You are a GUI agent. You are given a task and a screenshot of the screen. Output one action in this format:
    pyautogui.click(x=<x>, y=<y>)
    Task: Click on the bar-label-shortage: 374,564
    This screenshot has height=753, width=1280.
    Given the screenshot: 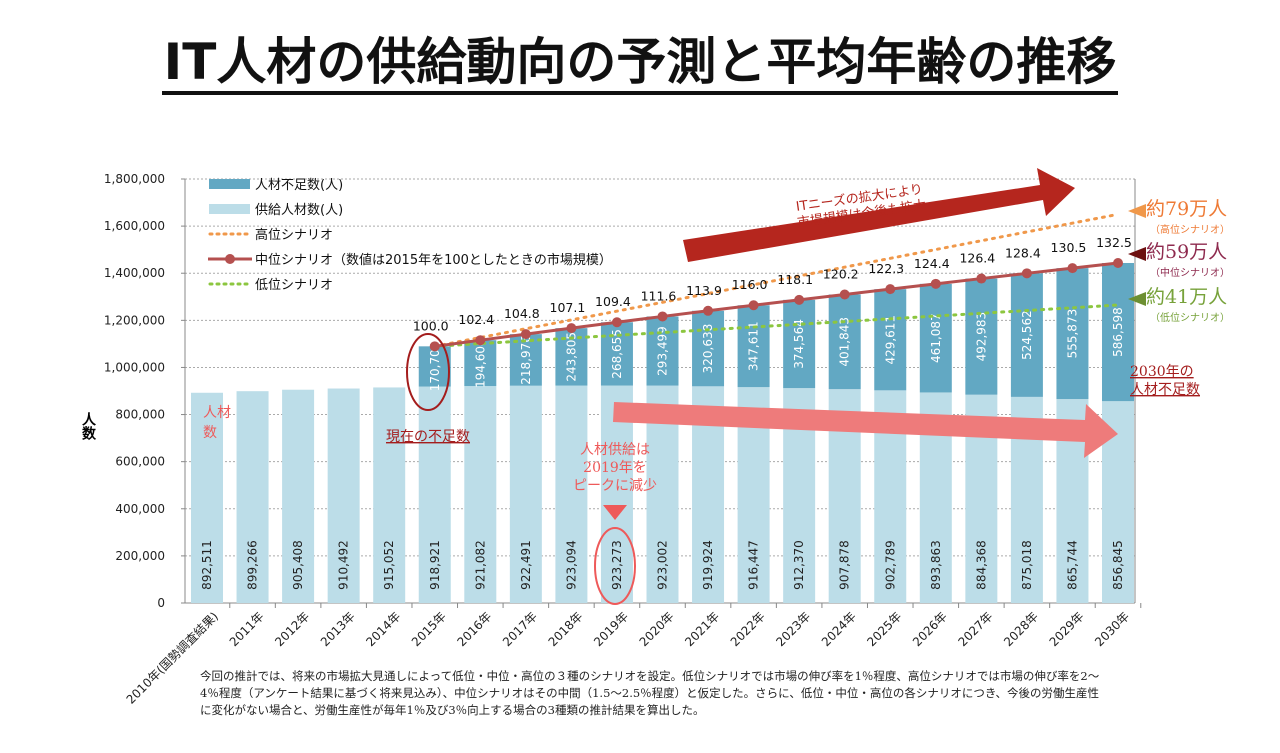 What is the action you would take?
    pyautogui.click(x=799, y=344)
    